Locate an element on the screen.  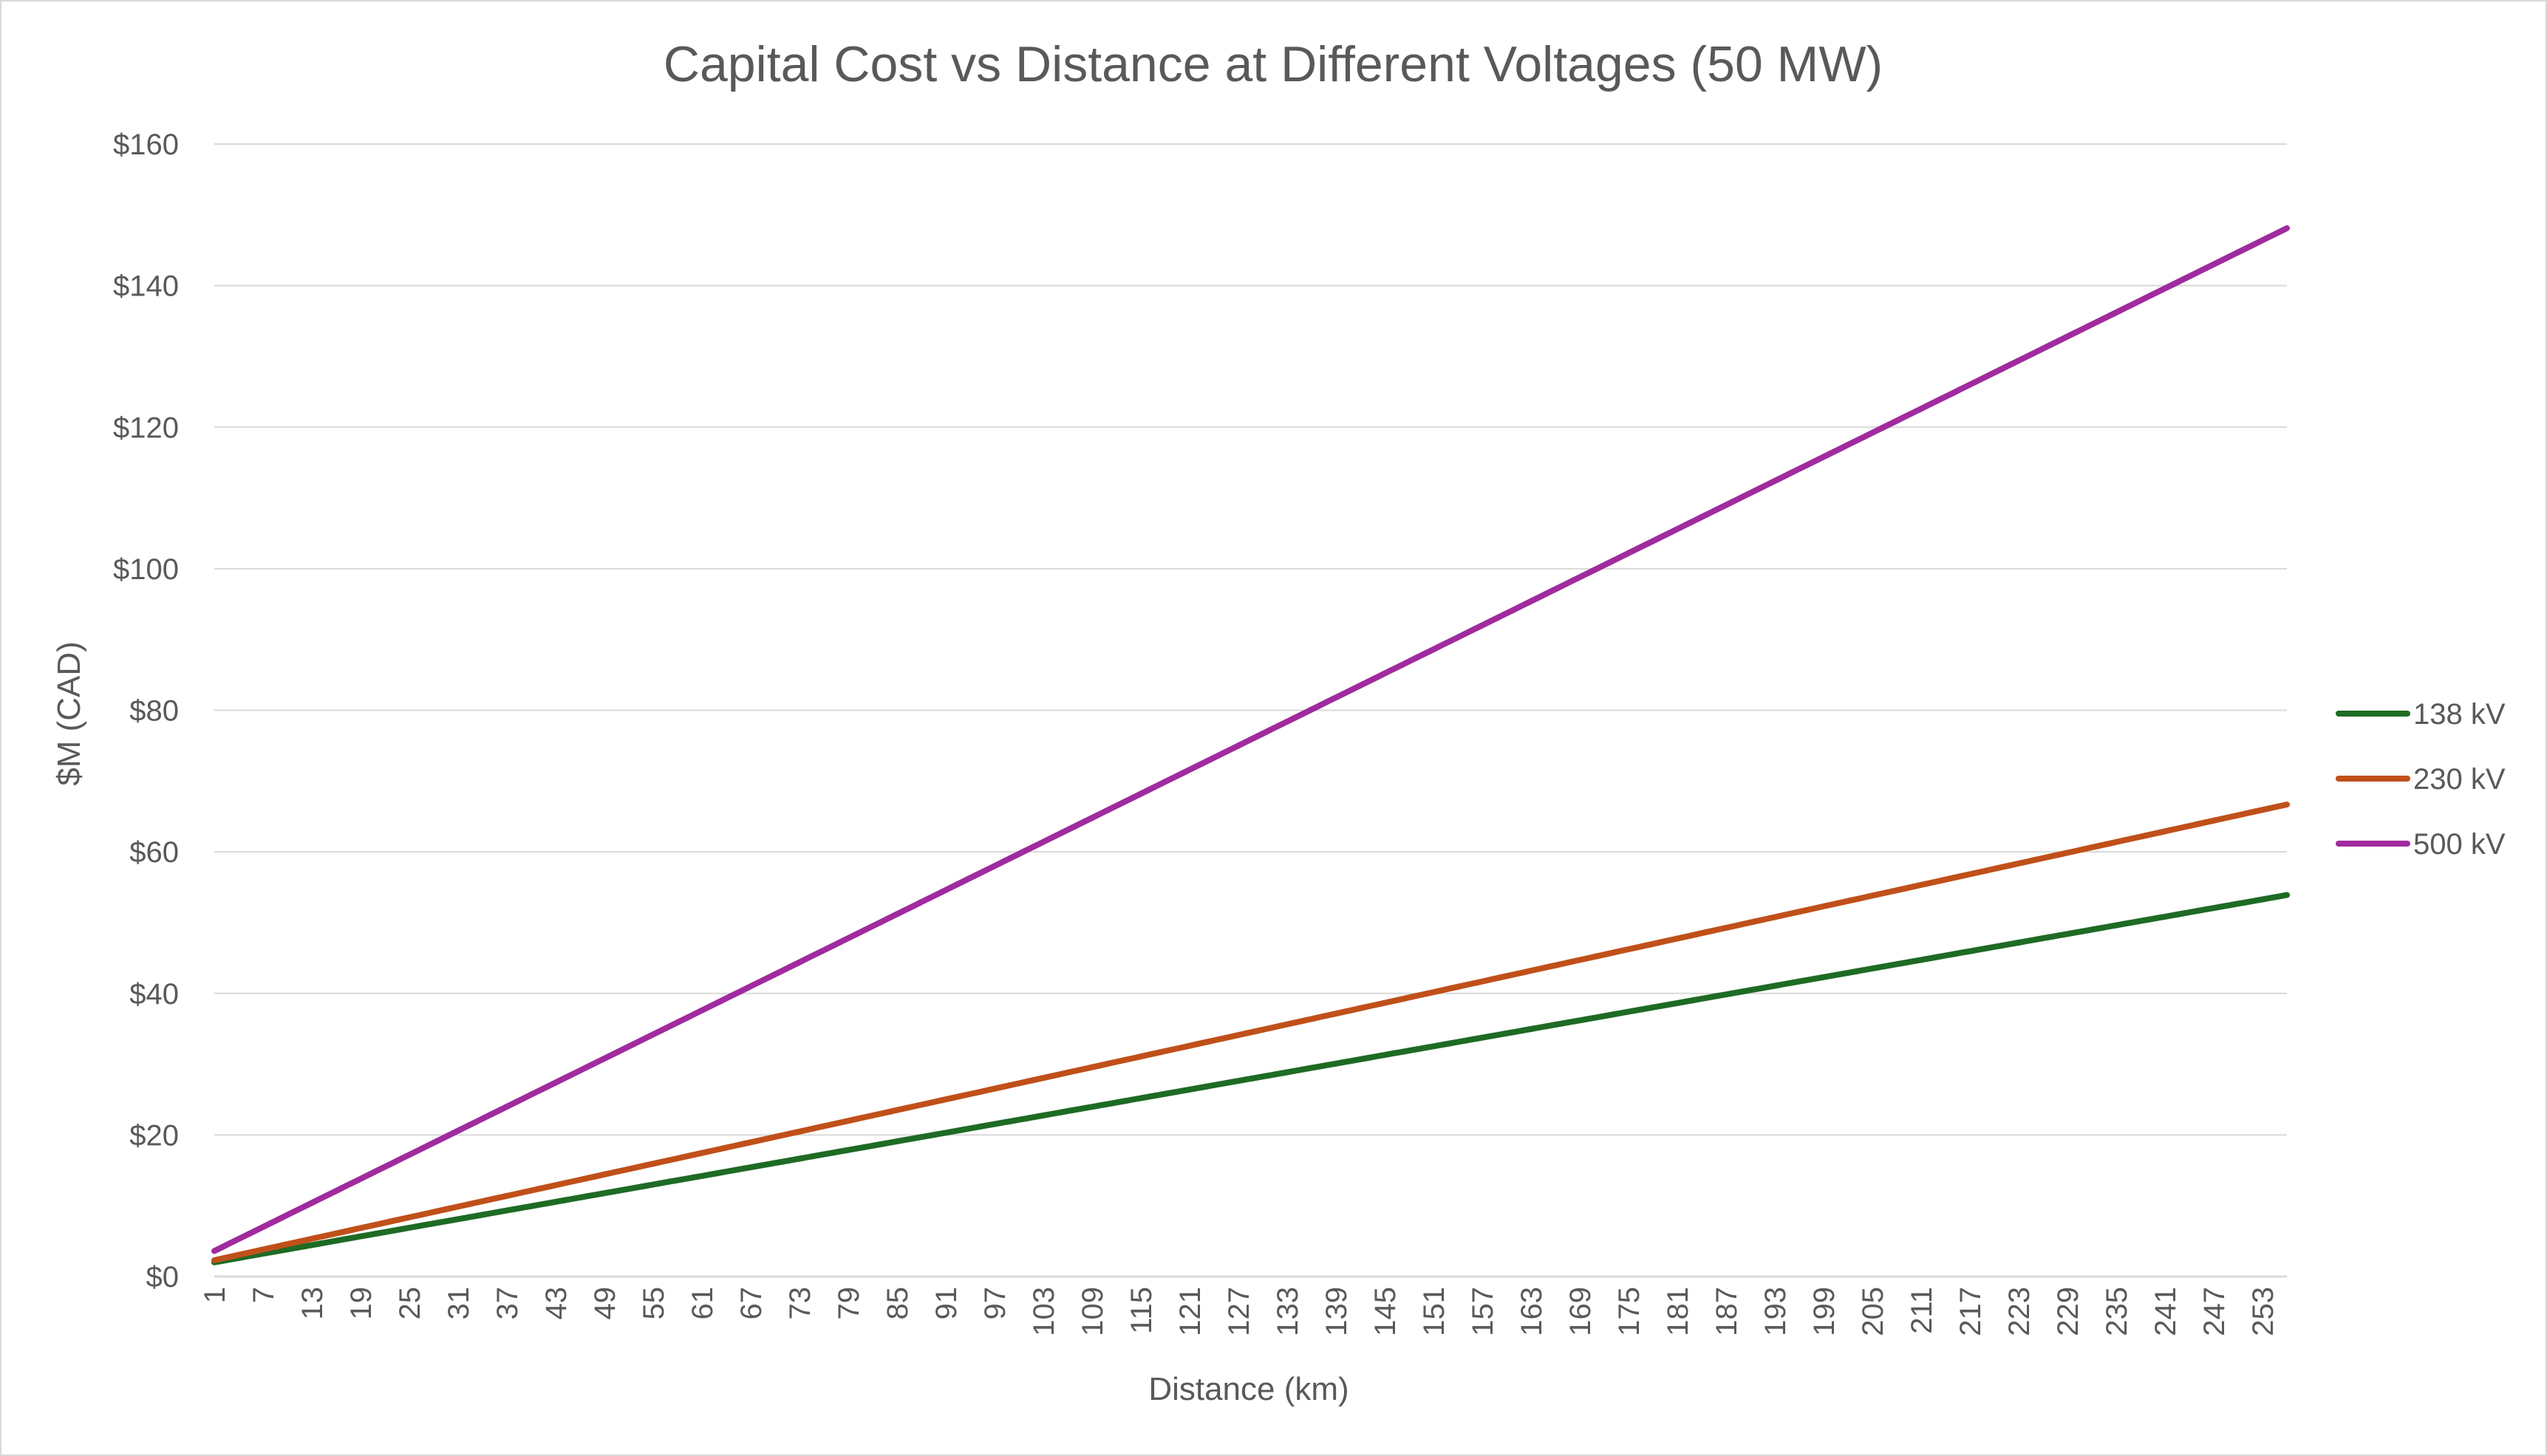
y-axis-ticks: $0 $20 $40 $60 $80 $100 $120 $140 $160 is located at coordinates (146, 711).